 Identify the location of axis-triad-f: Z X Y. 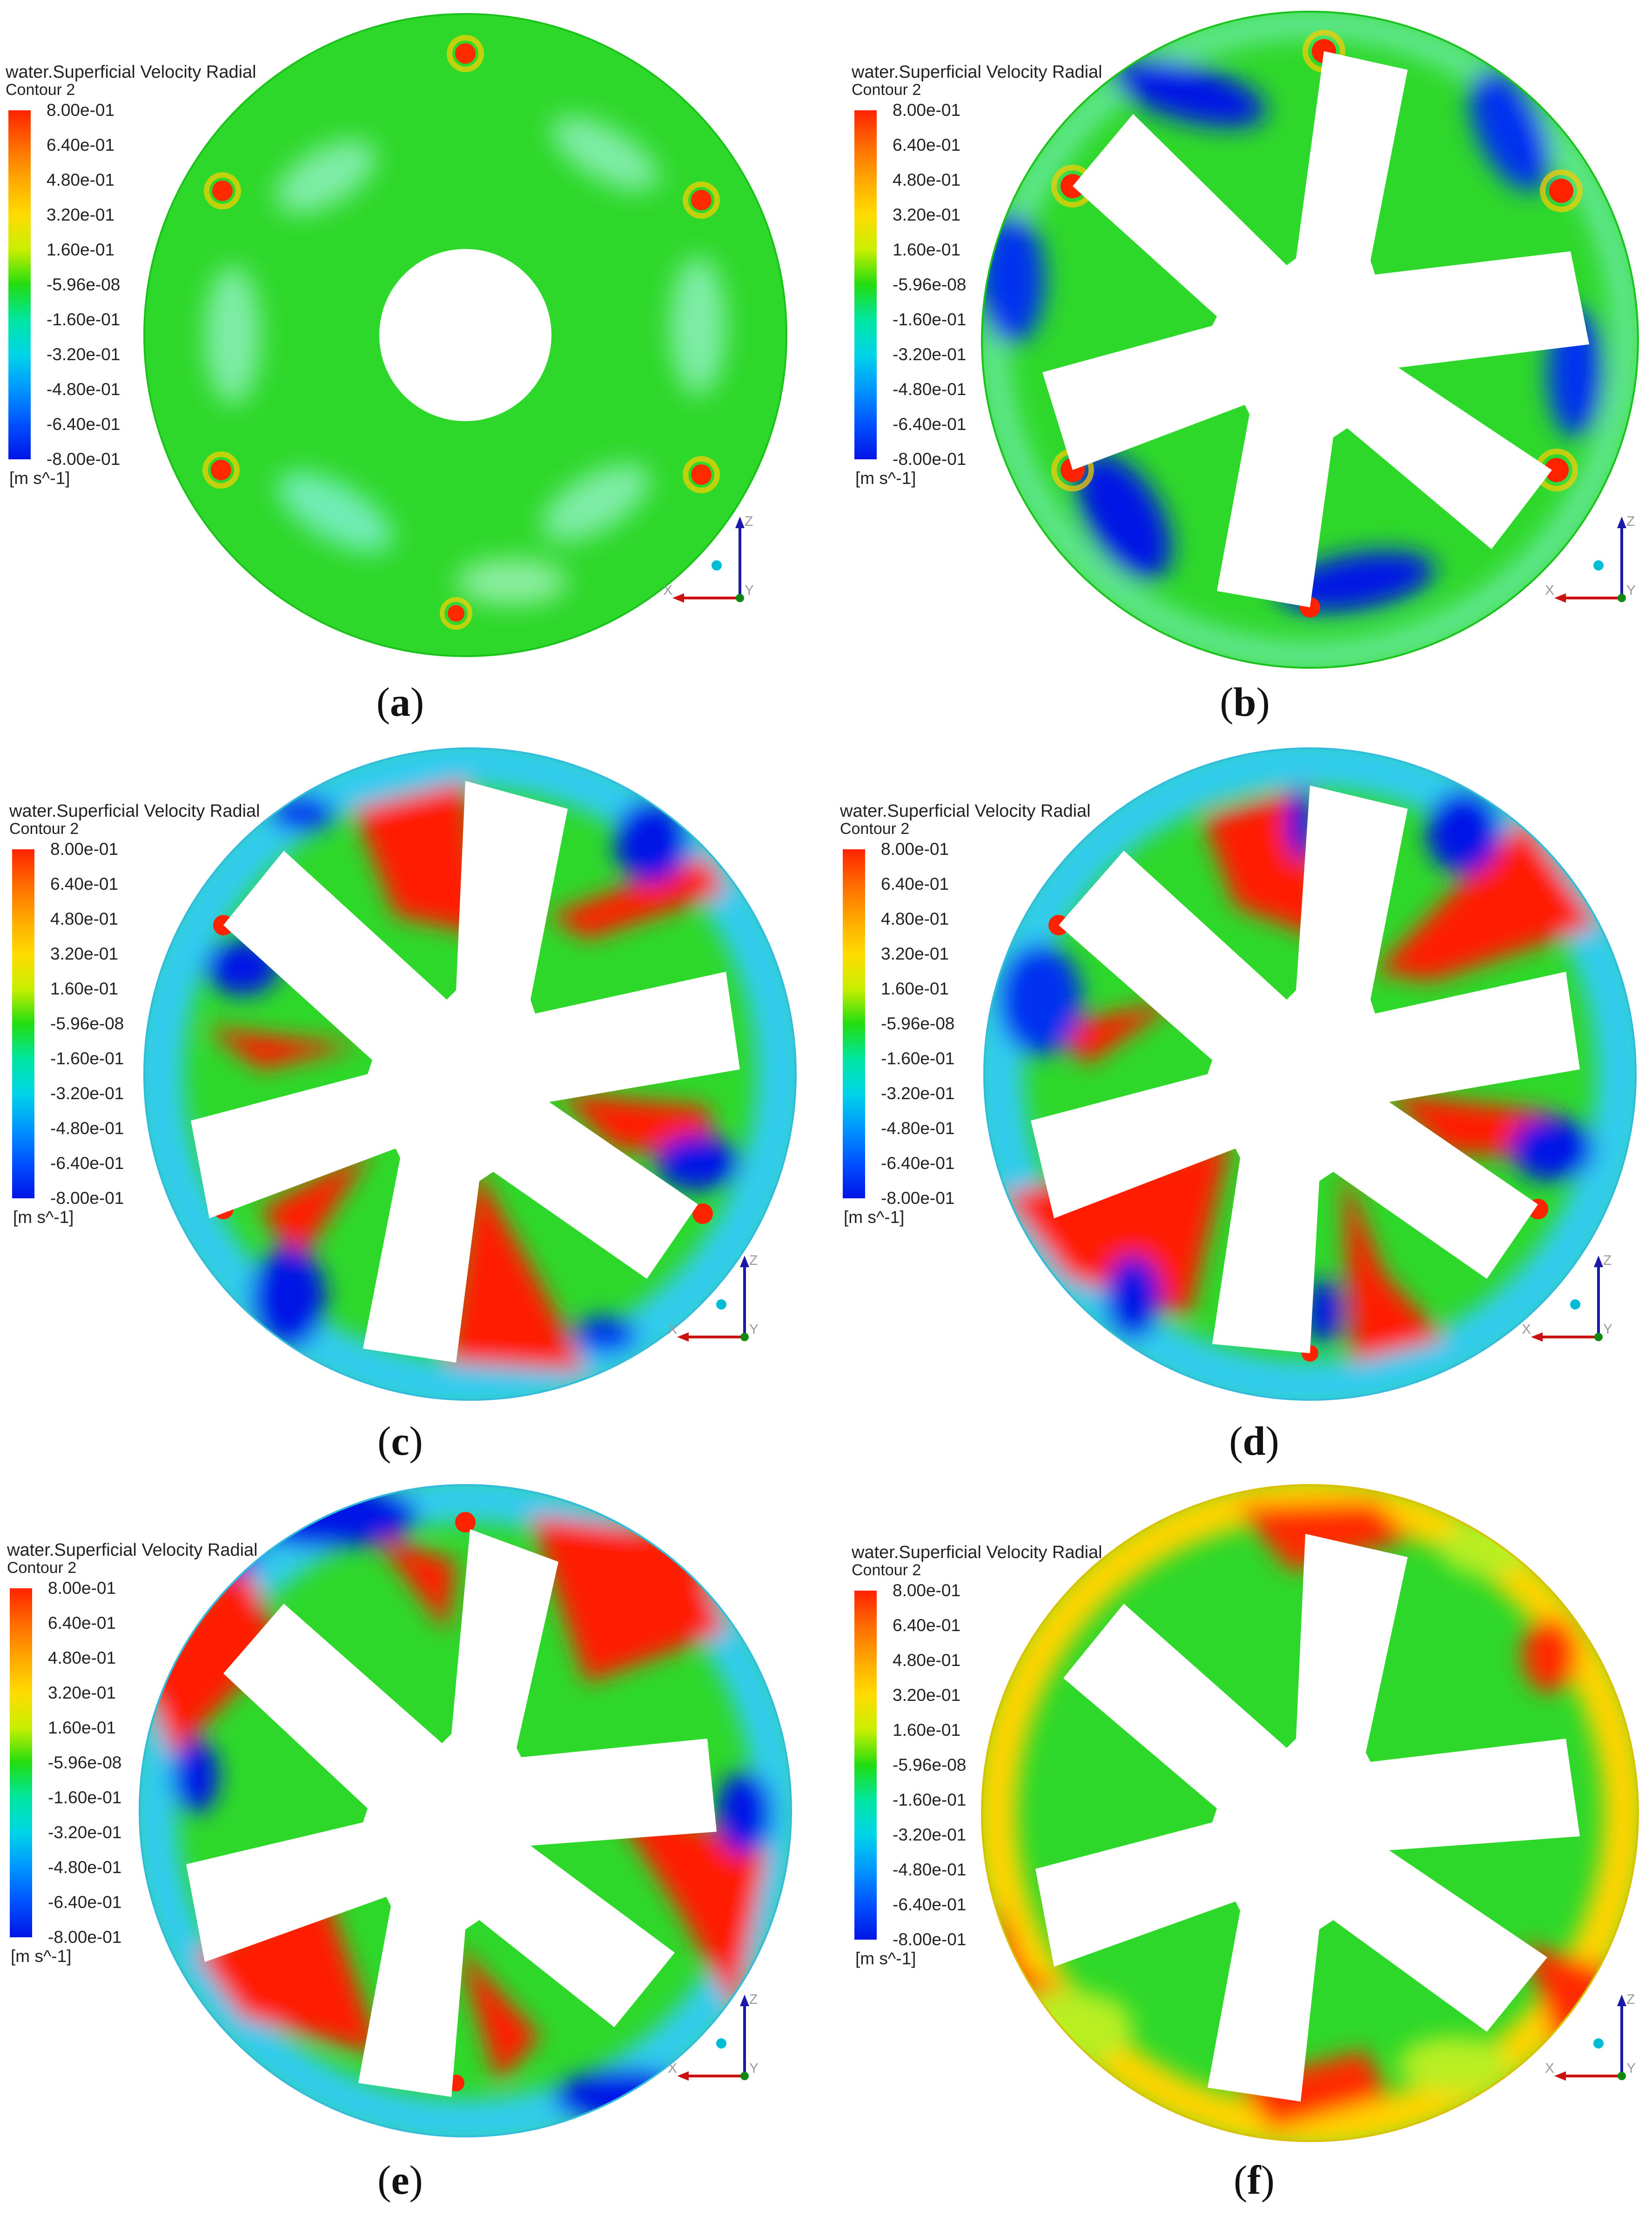
(1591, 2037).